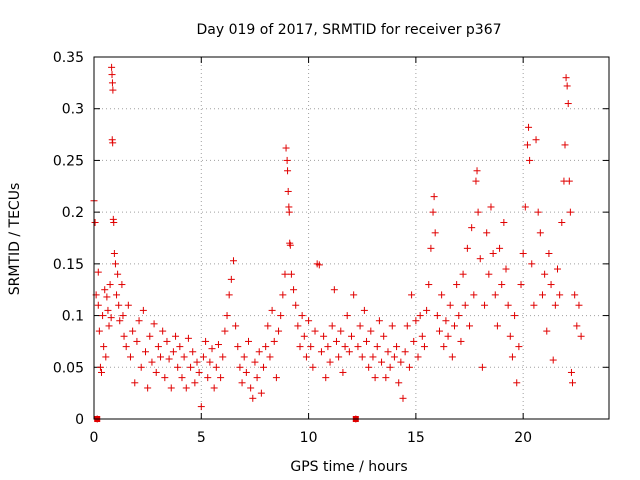 The image size is (640, 480). I want to click on y-tick-label: 0.15, so click(68, 265).